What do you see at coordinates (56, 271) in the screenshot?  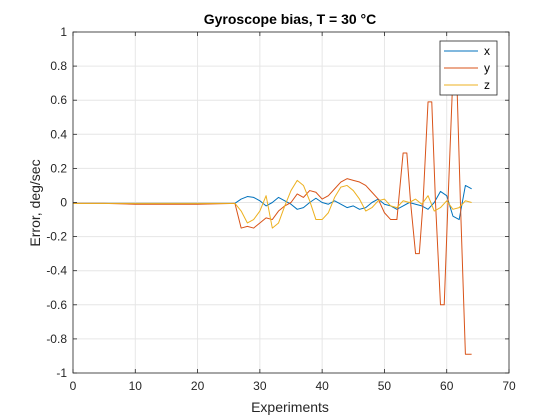 I see `y-tick-label: -0.4` at bounding box center [56, 271].